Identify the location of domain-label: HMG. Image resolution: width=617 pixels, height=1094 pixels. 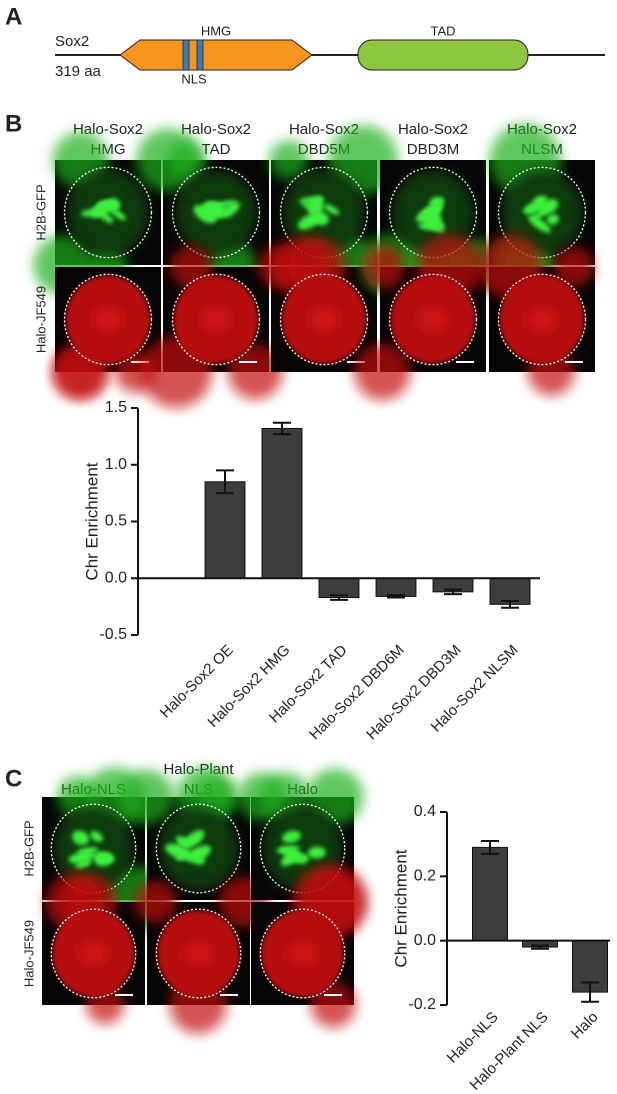
(216, 30).